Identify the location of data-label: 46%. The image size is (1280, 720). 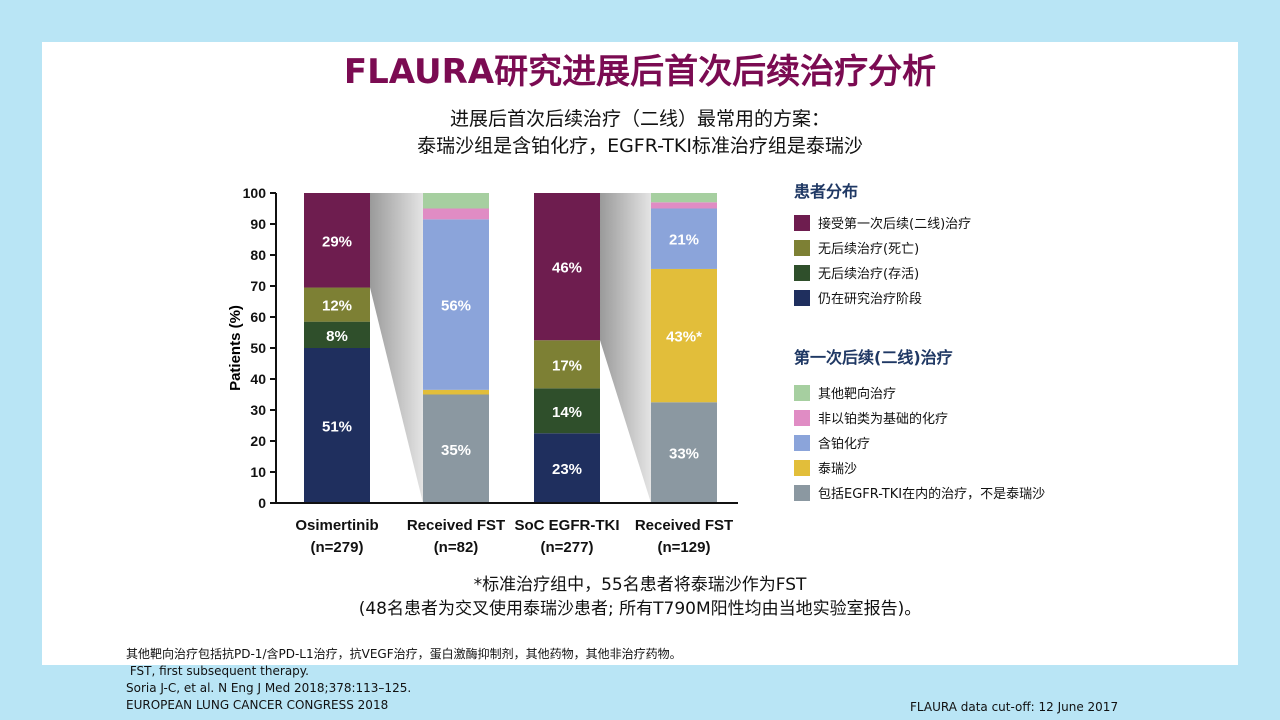
(567, 268).